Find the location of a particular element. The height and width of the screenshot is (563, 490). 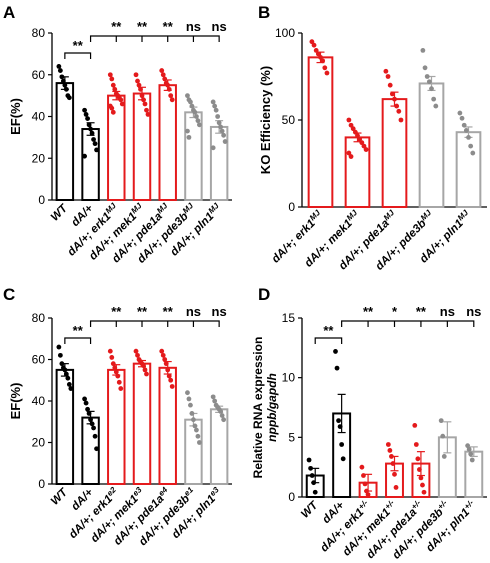

y-tick-label: 20 is located at coordinates (39, 443).